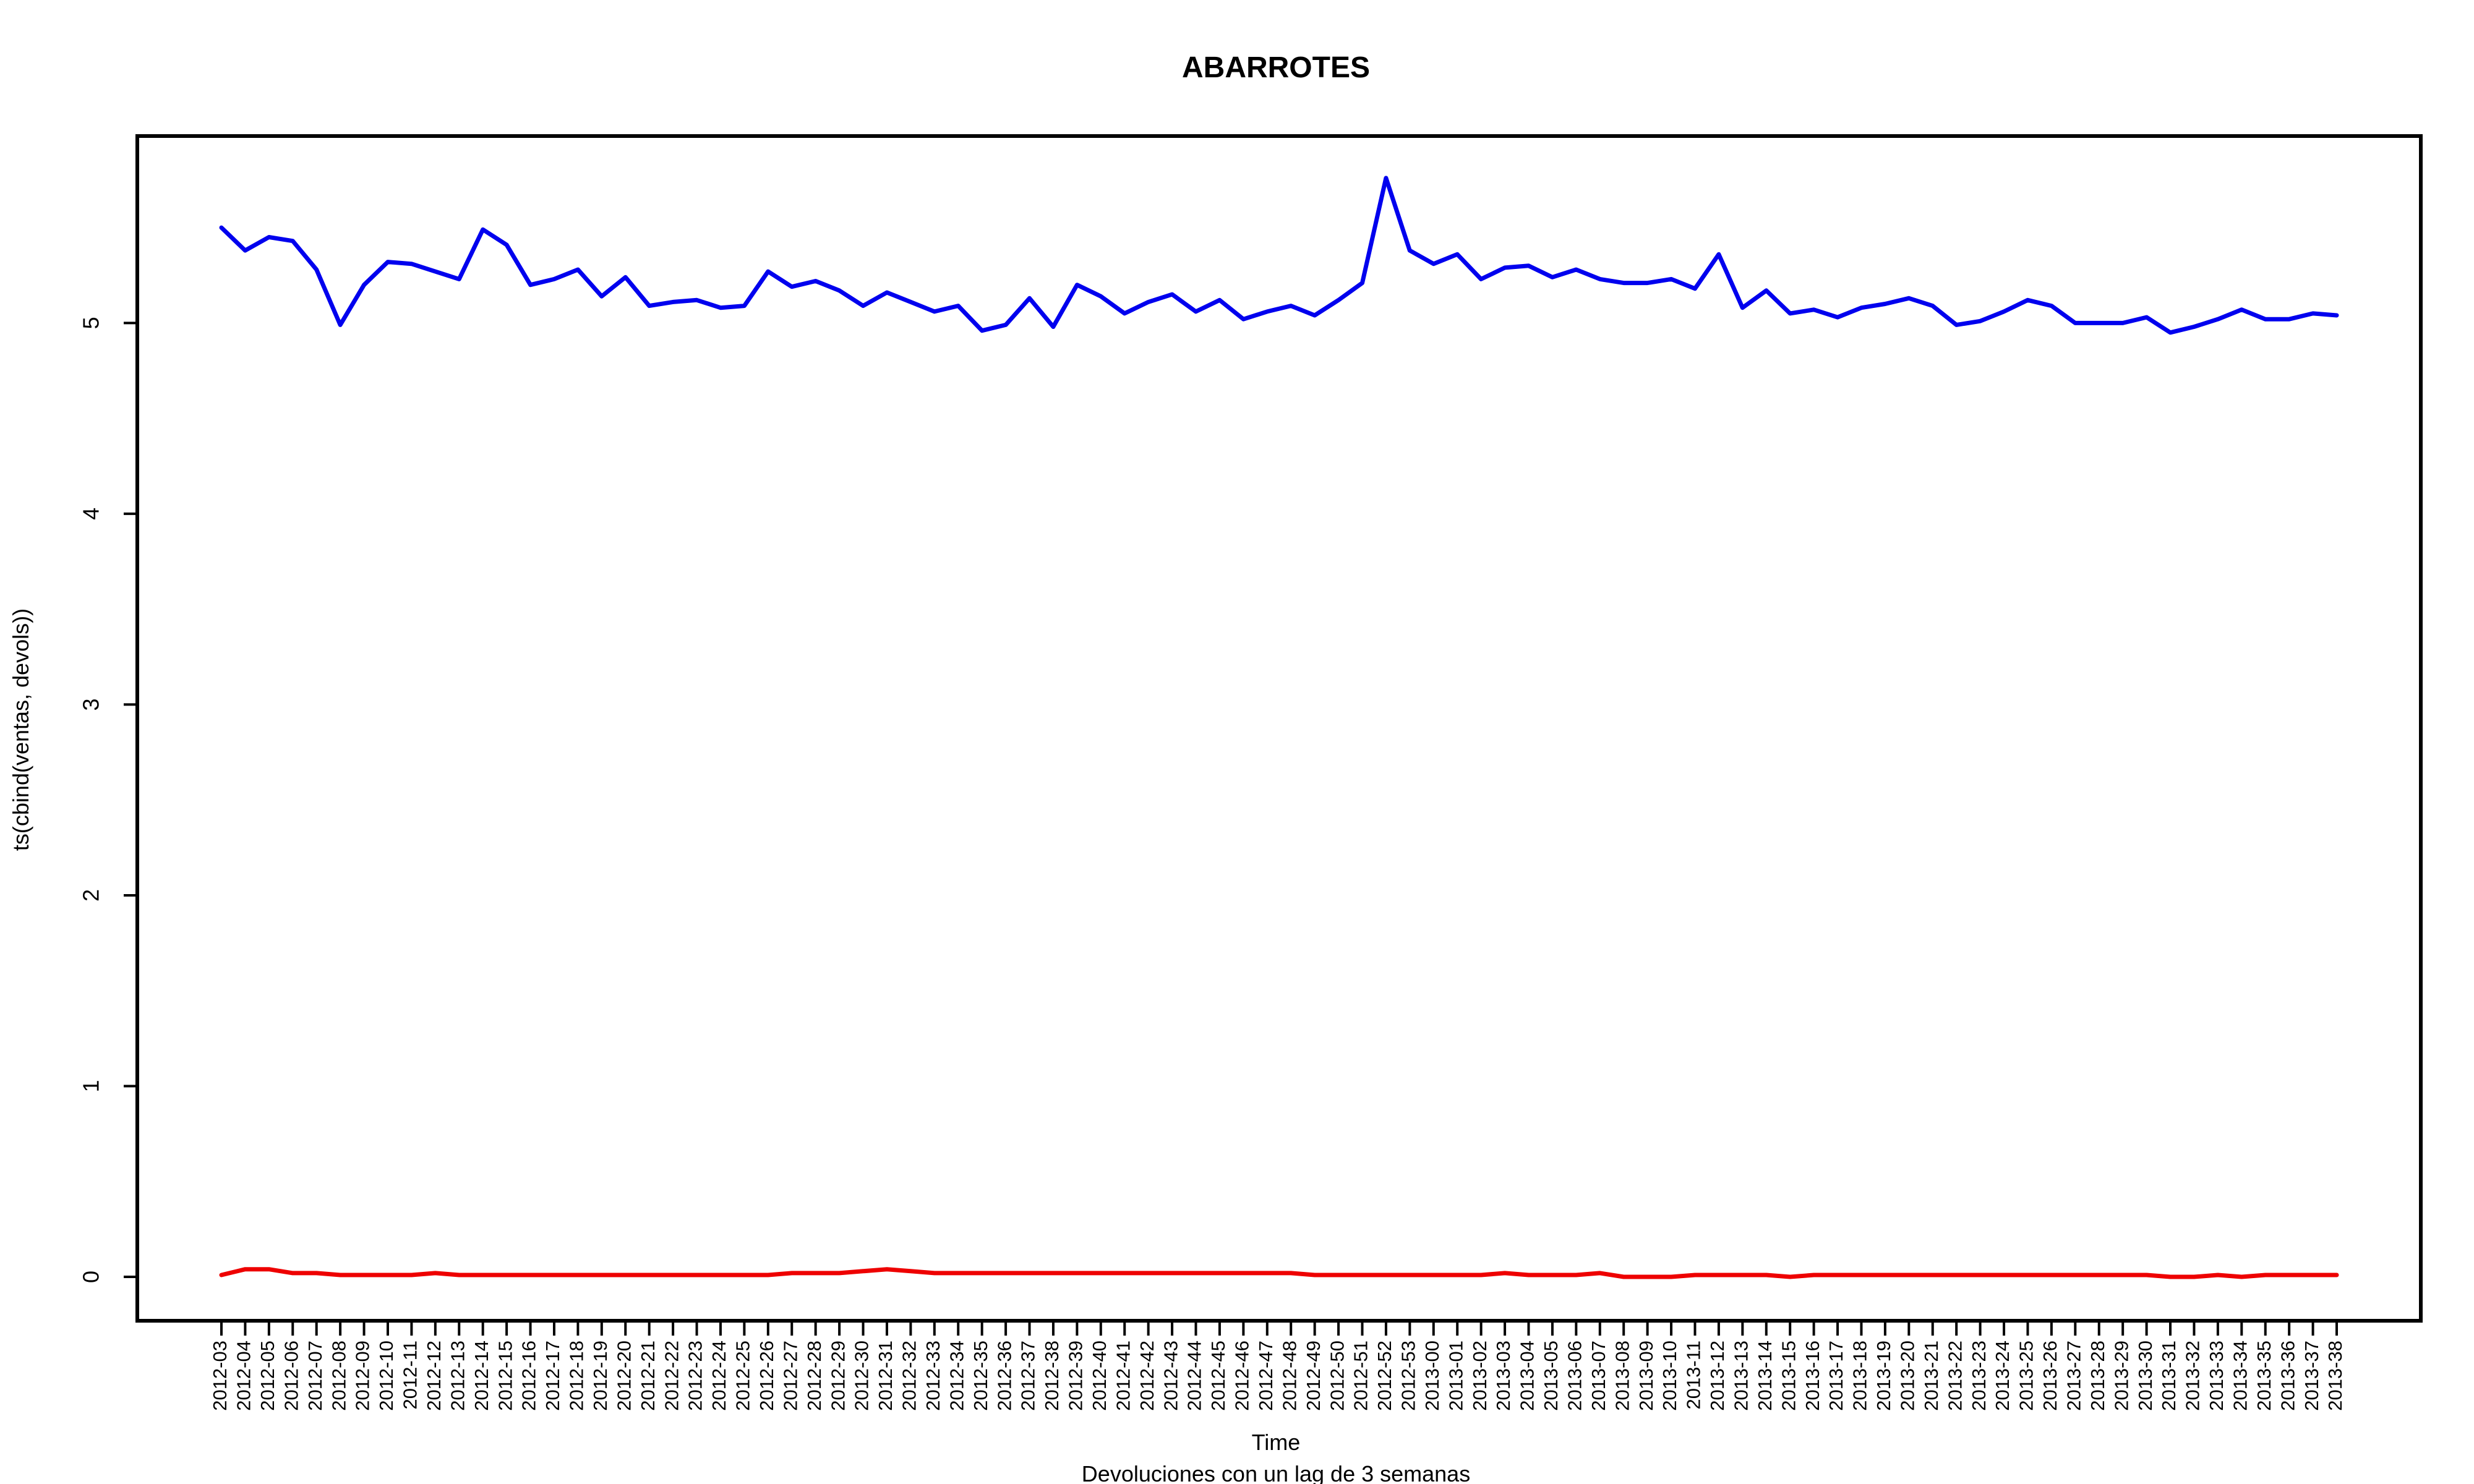  What do you see at coordinates (220, 1376) in the screenshot?
I see `x-tick-label: 2012-03` at bounding box center [220, 1376].